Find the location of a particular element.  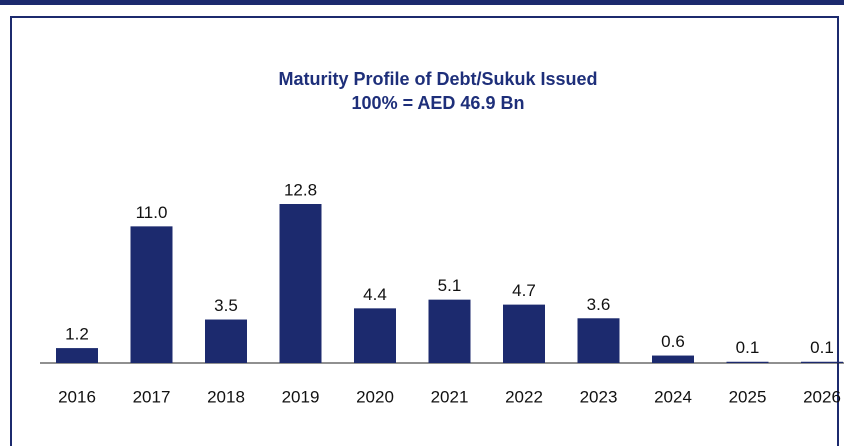

x-tick-label: 2021 is located at coordinates (450, 396).